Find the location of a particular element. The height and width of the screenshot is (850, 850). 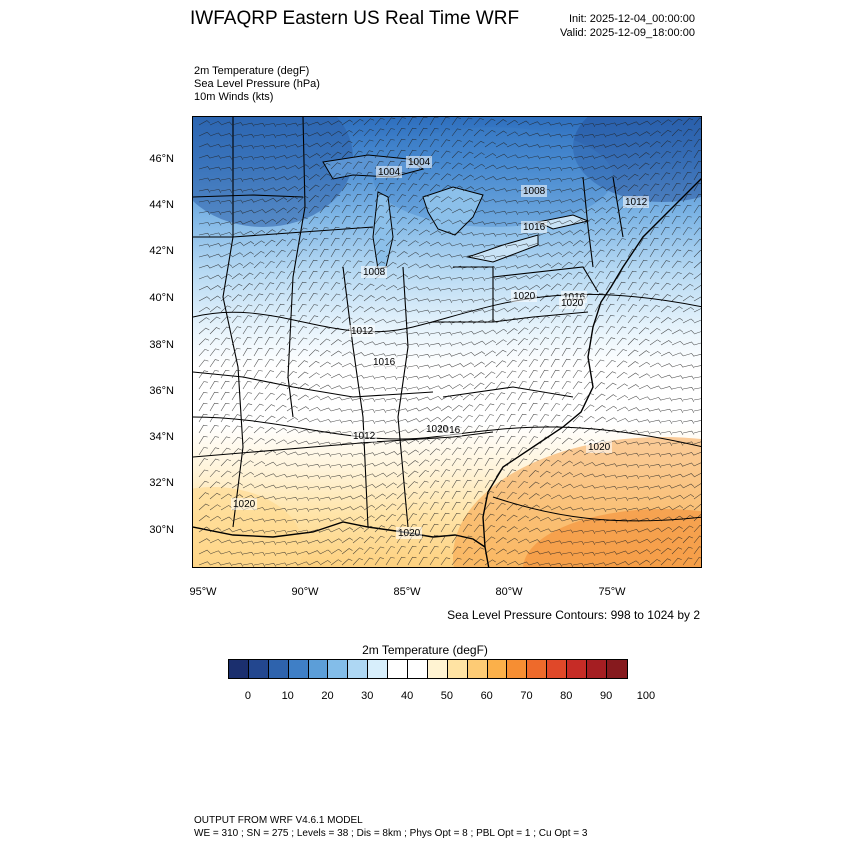

colorbar-label: 50 is located at coordinates (447, 696).